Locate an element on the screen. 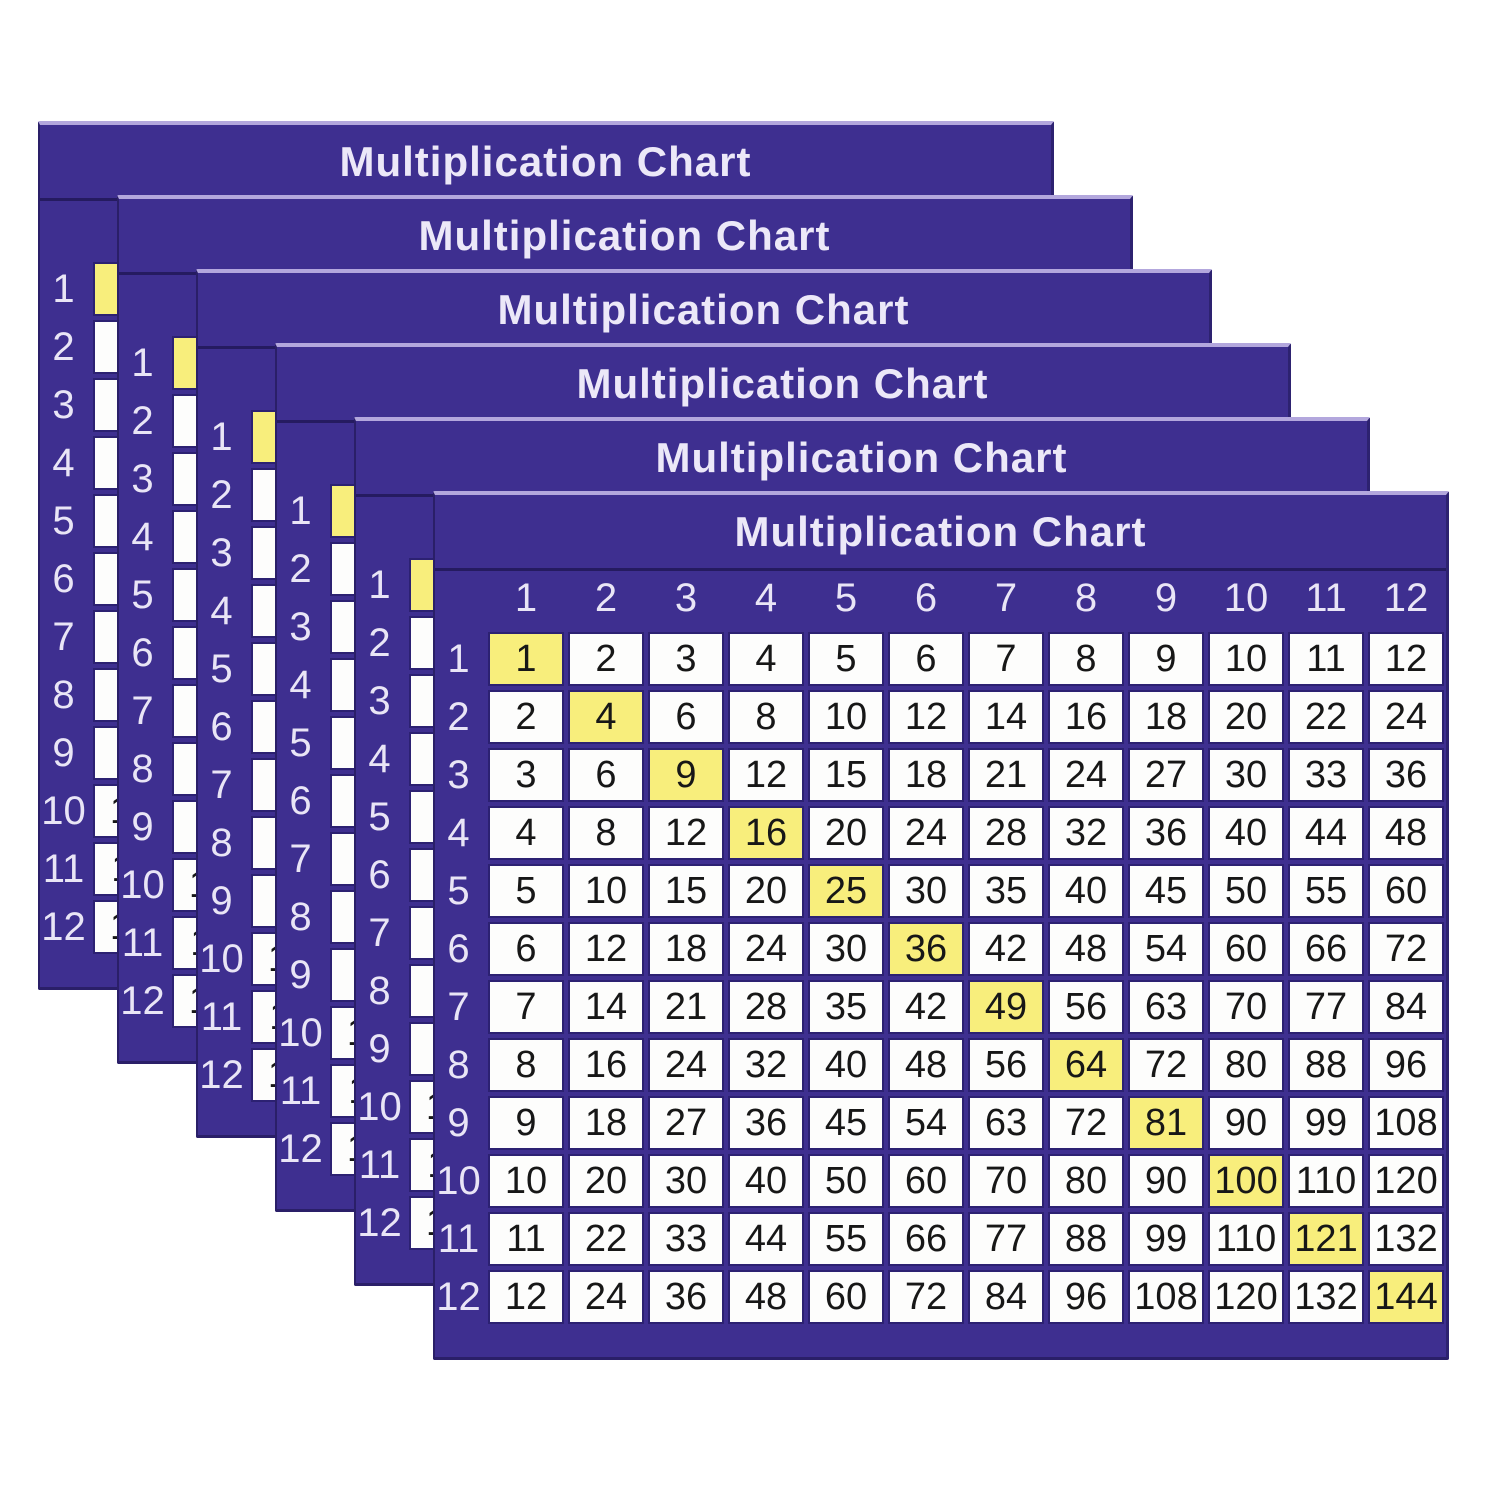 Image resolution: width=1500 pixels, height=1500 pixels. product-cell: 54 is located at coordinates (926, 1123).